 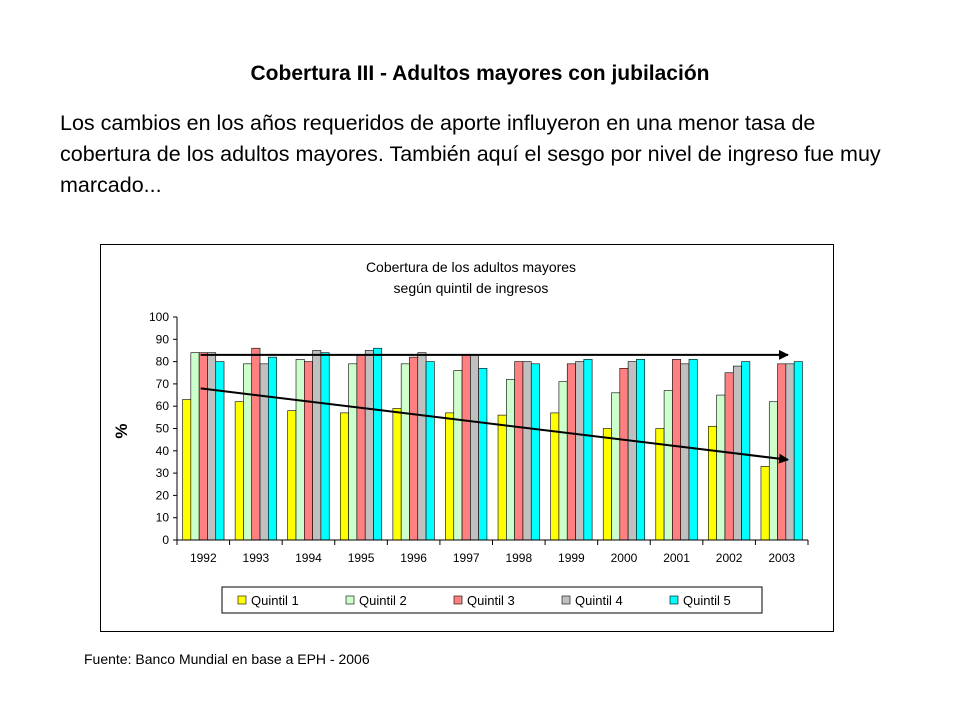 What do you see at coordinates (729, 558) in the screenshot?
I see `x-tick-label-2002: 2002` at bounding box center [729, 558].